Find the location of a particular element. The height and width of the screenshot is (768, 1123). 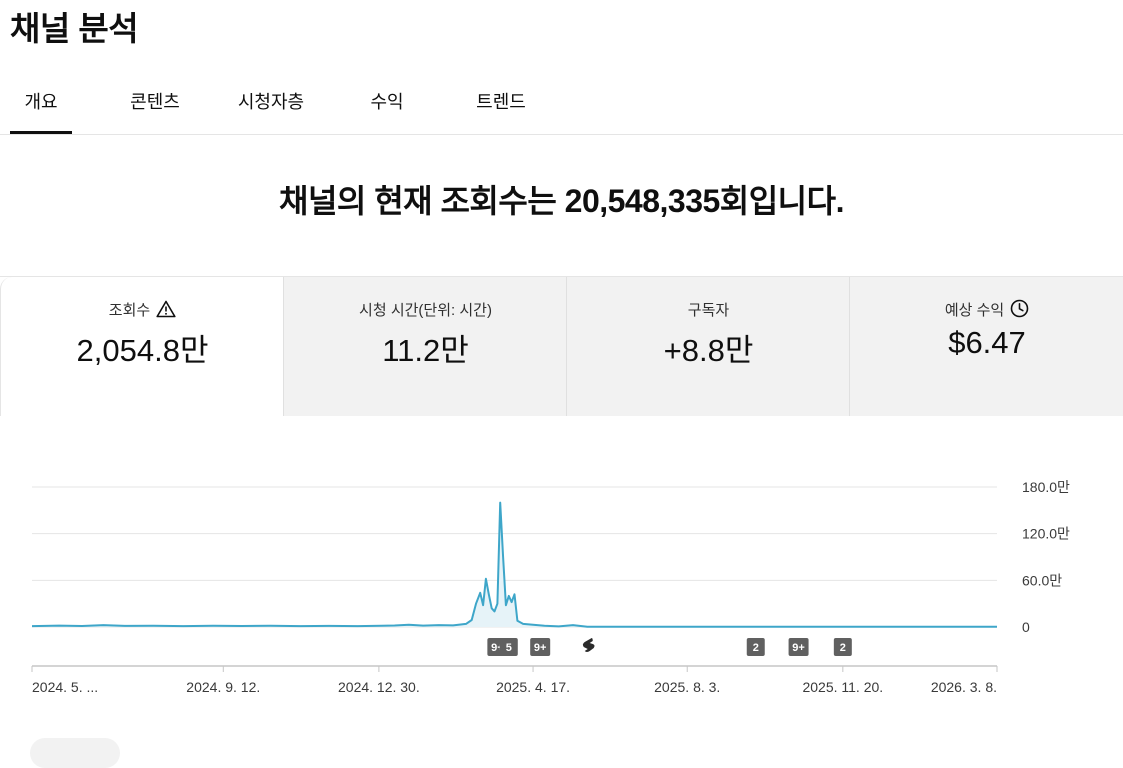

metric-card-watch-time: 시청 시간(단위: 시간) 11.2만 is located at coordinates (425, 346).